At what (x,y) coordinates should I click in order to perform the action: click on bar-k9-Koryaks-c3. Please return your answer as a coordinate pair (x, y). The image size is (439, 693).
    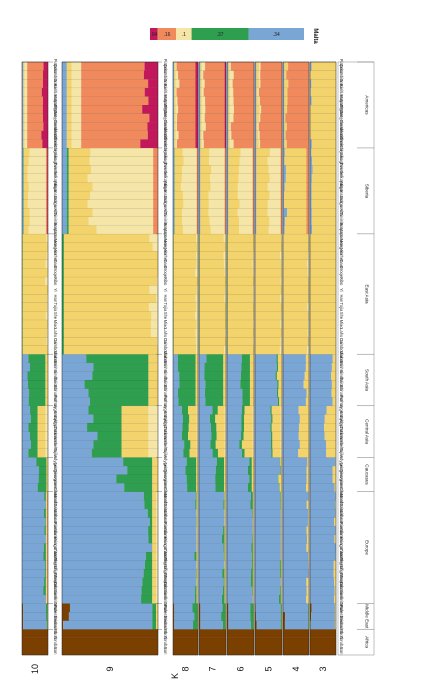
    Looking at the image, I should click on (67, 152).